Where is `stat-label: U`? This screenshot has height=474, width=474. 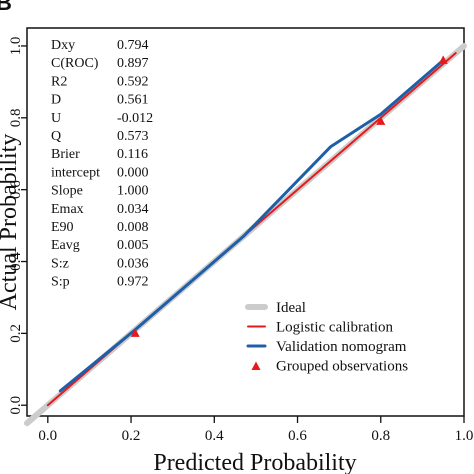 stat-label: U is located at coordinates (56, 118).